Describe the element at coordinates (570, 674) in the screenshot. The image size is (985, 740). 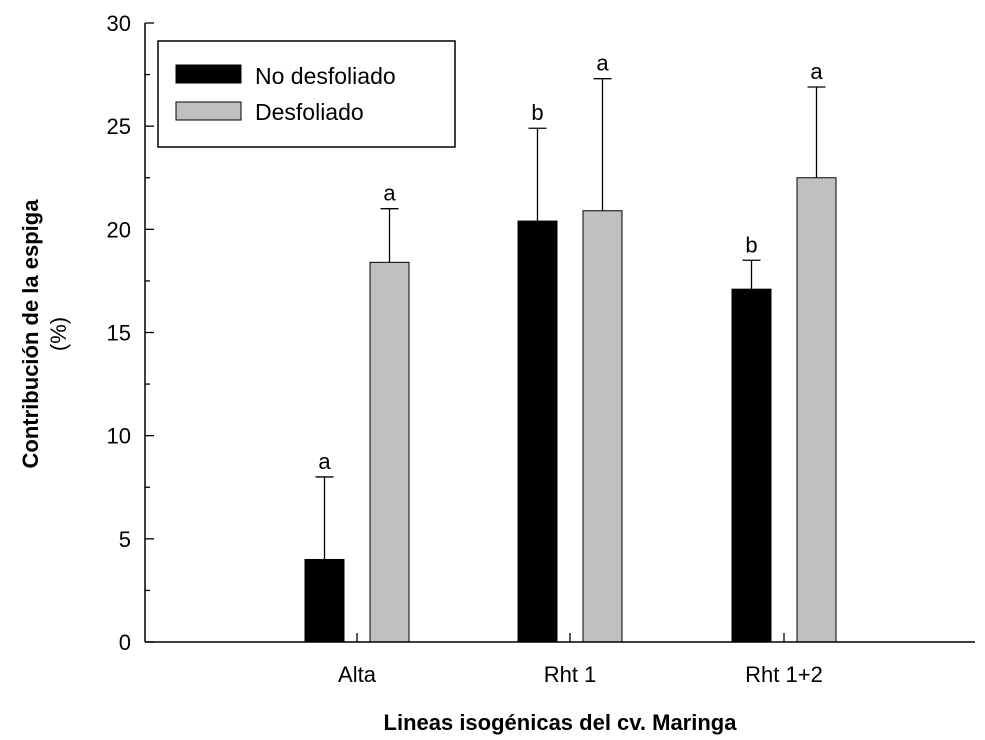
I see `x-tick-label-1: Rht 1` at that location.